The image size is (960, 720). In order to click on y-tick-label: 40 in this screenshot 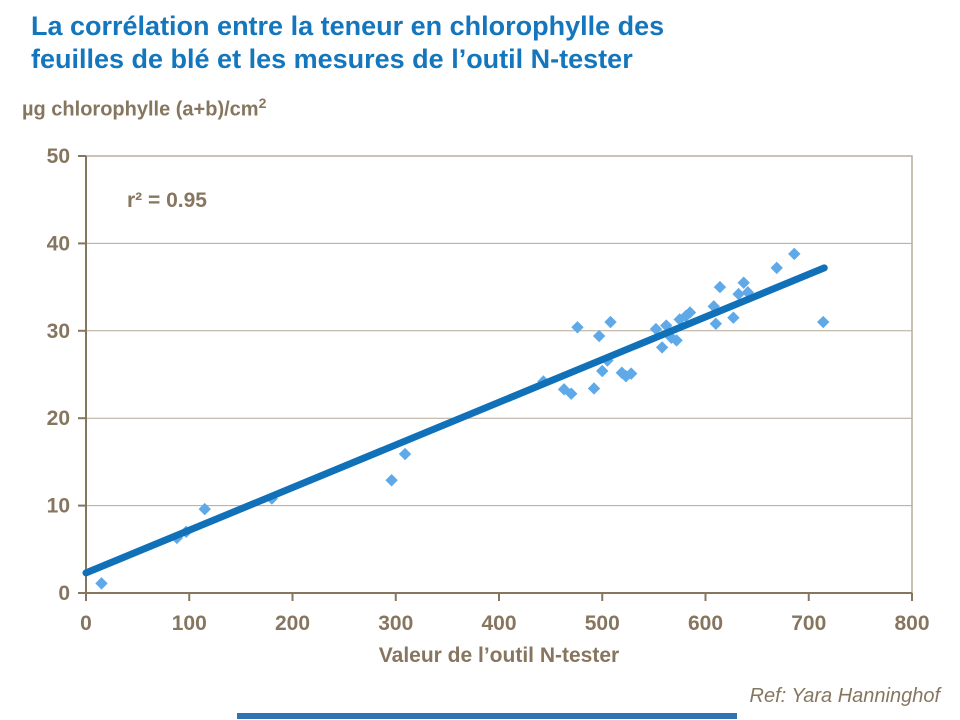, I will do `click(58, 243)`.